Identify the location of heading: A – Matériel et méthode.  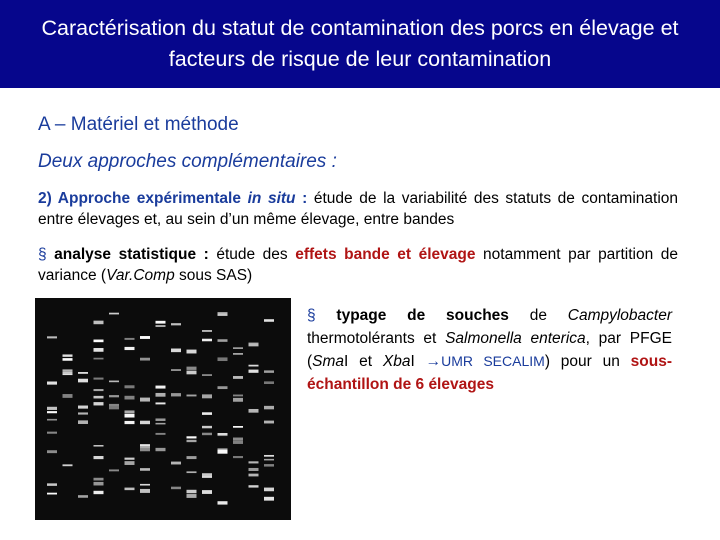
(138, 124).